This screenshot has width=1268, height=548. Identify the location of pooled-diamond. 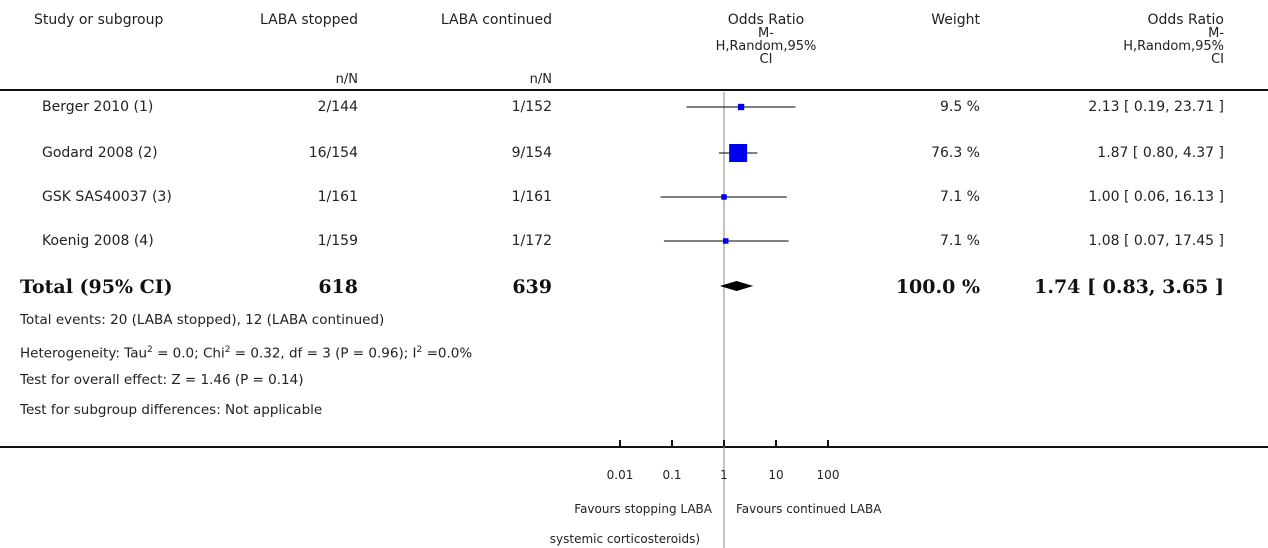
(736, 286).